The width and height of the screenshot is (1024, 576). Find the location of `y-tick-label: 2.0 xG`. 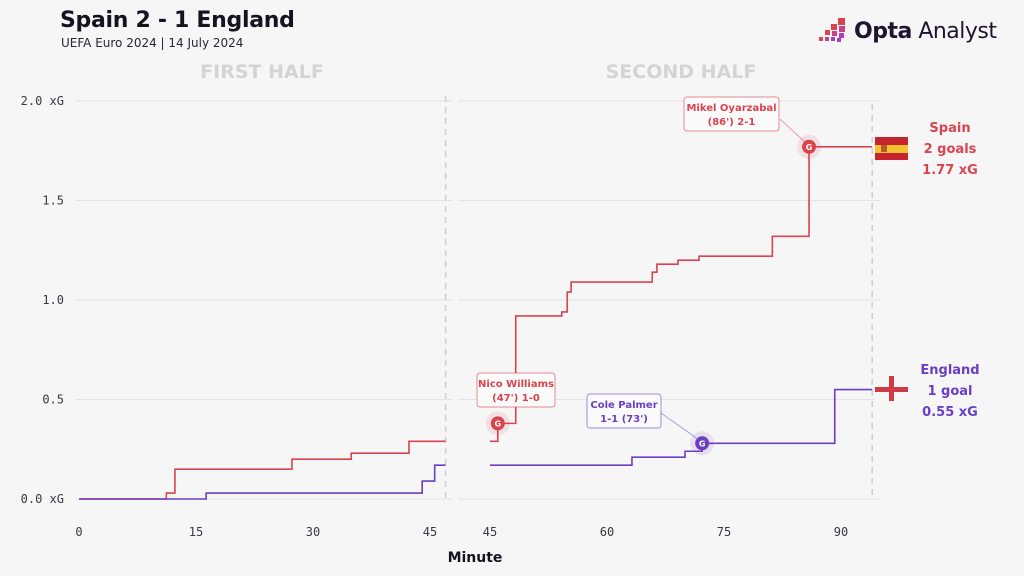

y-tick-label: 2.0 xG is located at coordinates (42, 101).